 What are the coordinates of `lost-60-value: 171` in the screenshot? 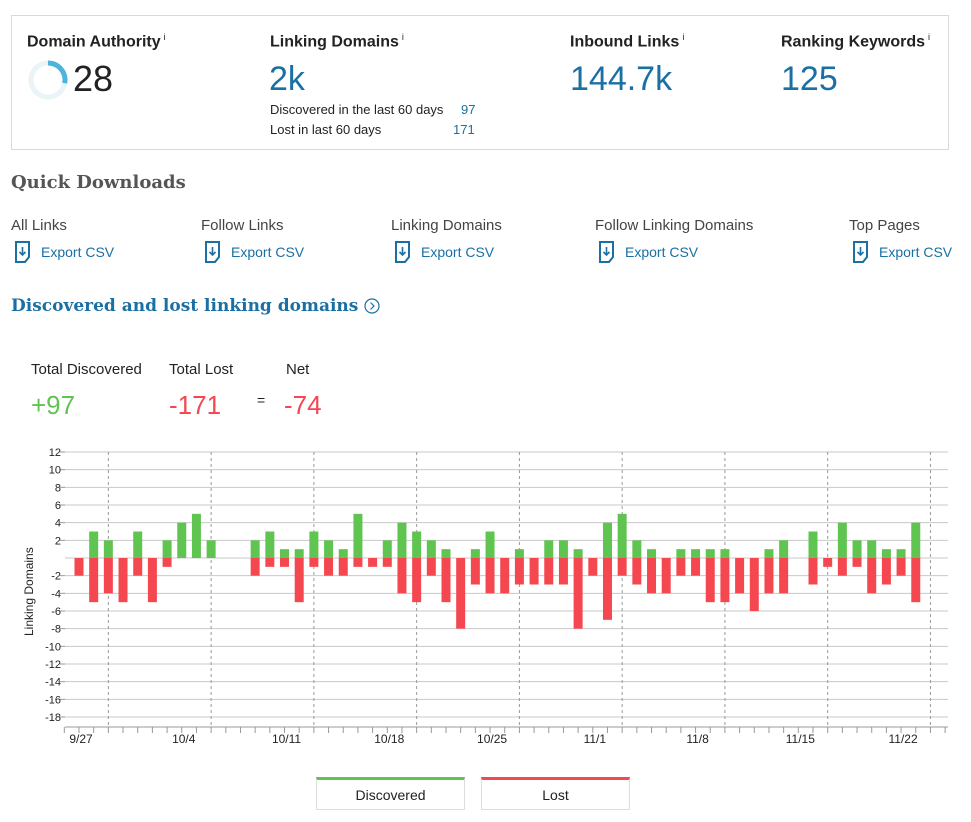 It's located at (464, 129).